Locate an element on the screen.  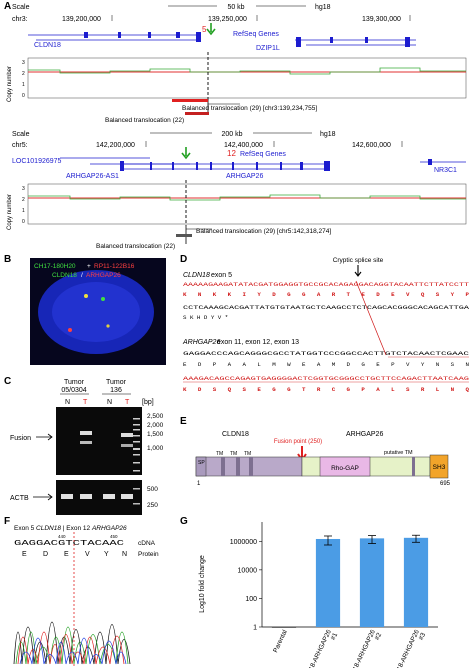
green-arrow-icon is located at coordinates (211, 29).